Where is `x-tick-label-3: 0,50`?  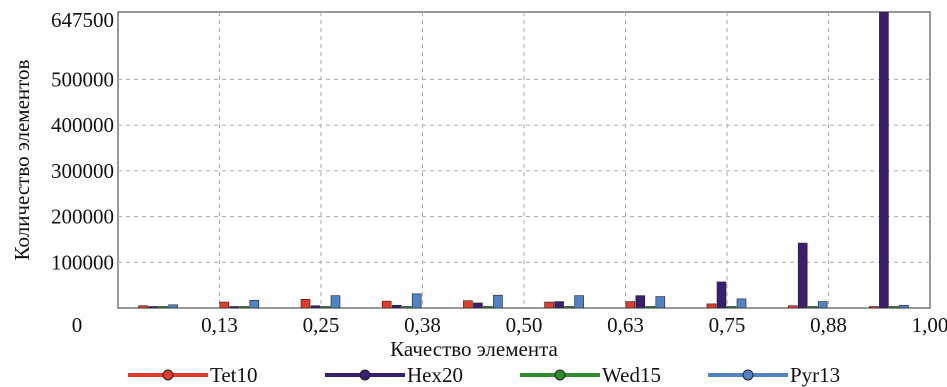 x-tick-label-3: 0,50 is located at coordinates (524, 325).